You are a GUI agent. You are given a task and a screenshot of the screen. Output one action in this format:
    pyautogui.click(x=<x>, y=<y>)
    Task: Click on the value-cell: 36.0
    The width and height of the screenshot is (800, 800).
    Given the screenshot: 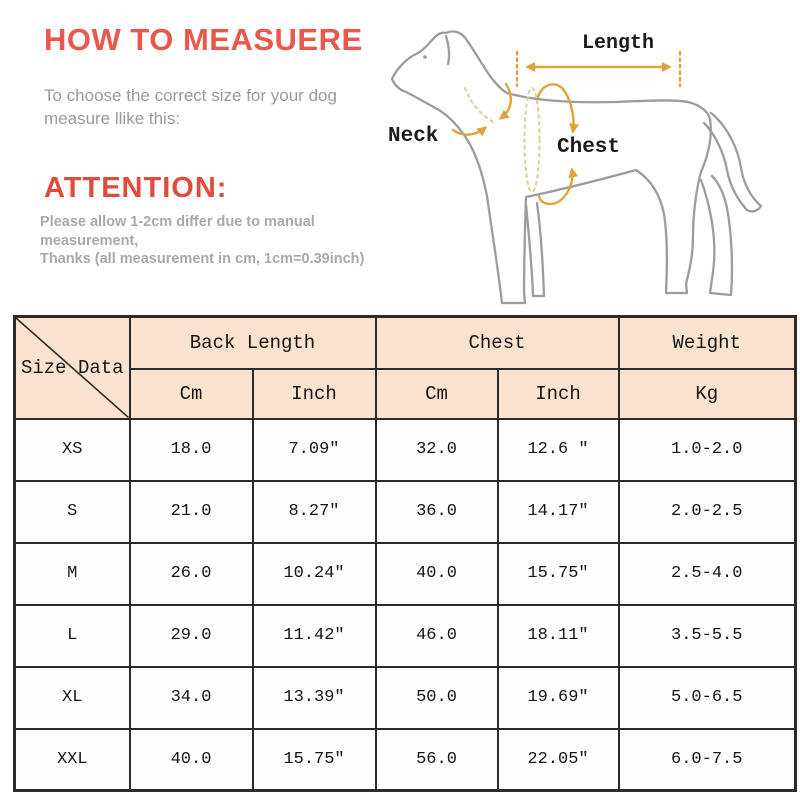 What is the action you would take?
    pyautogui.click(x=436, y=511)
    